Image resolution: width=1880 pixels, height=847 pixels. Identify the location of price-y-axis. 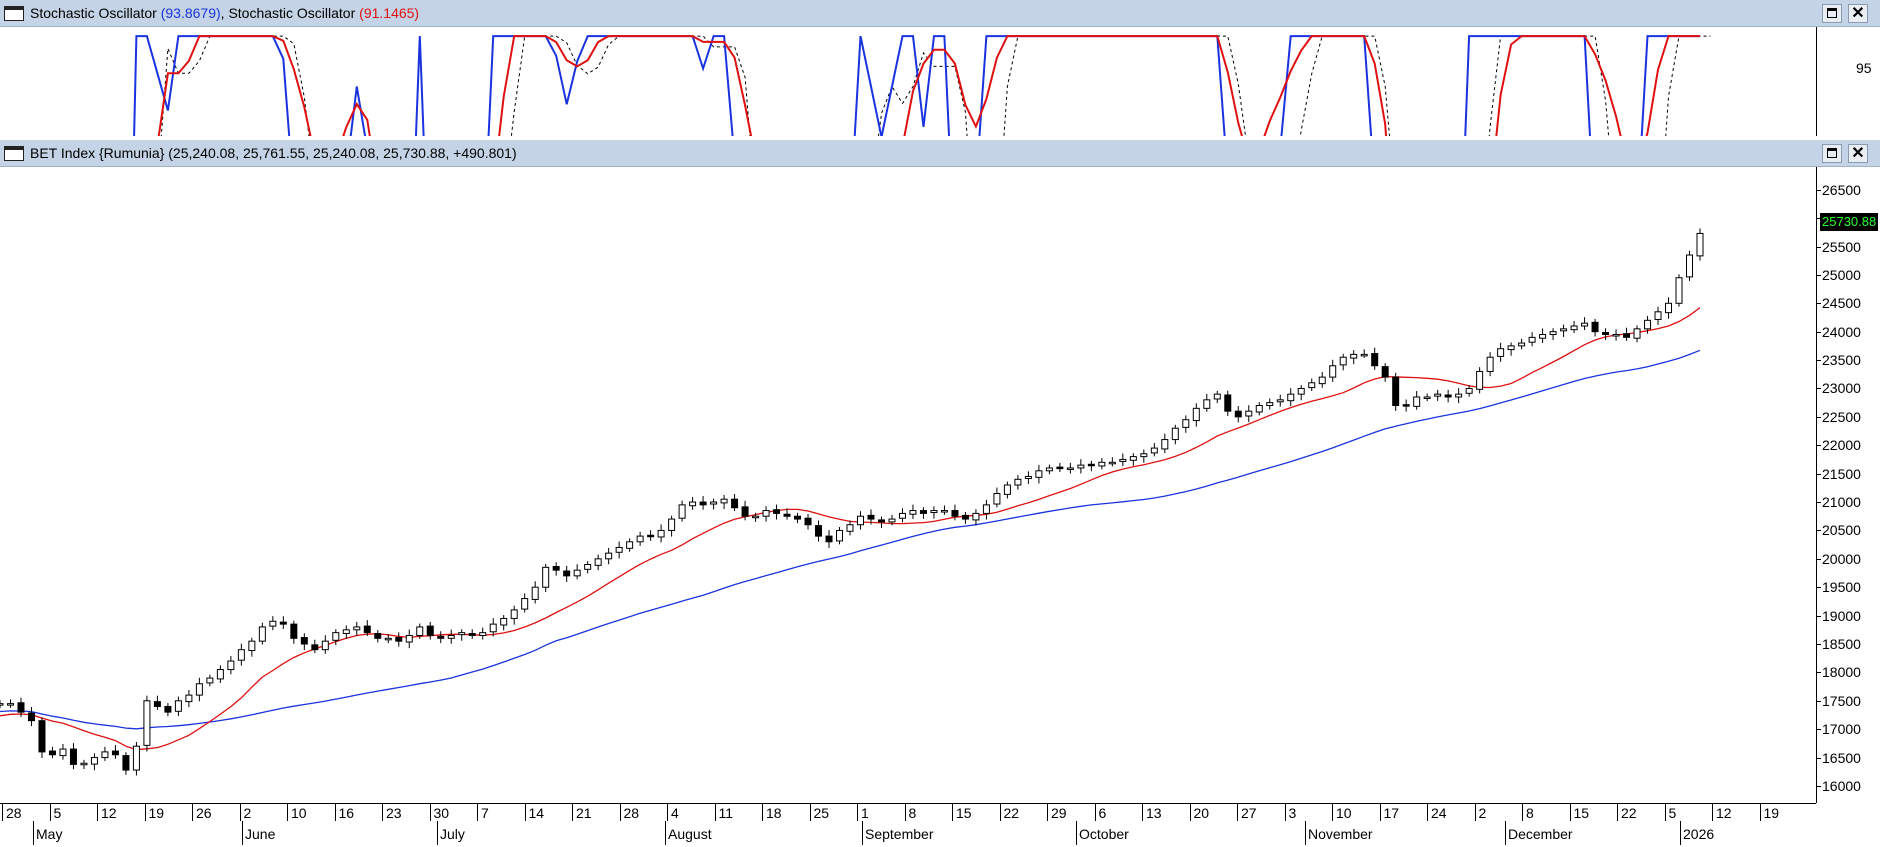
(1816, 485).